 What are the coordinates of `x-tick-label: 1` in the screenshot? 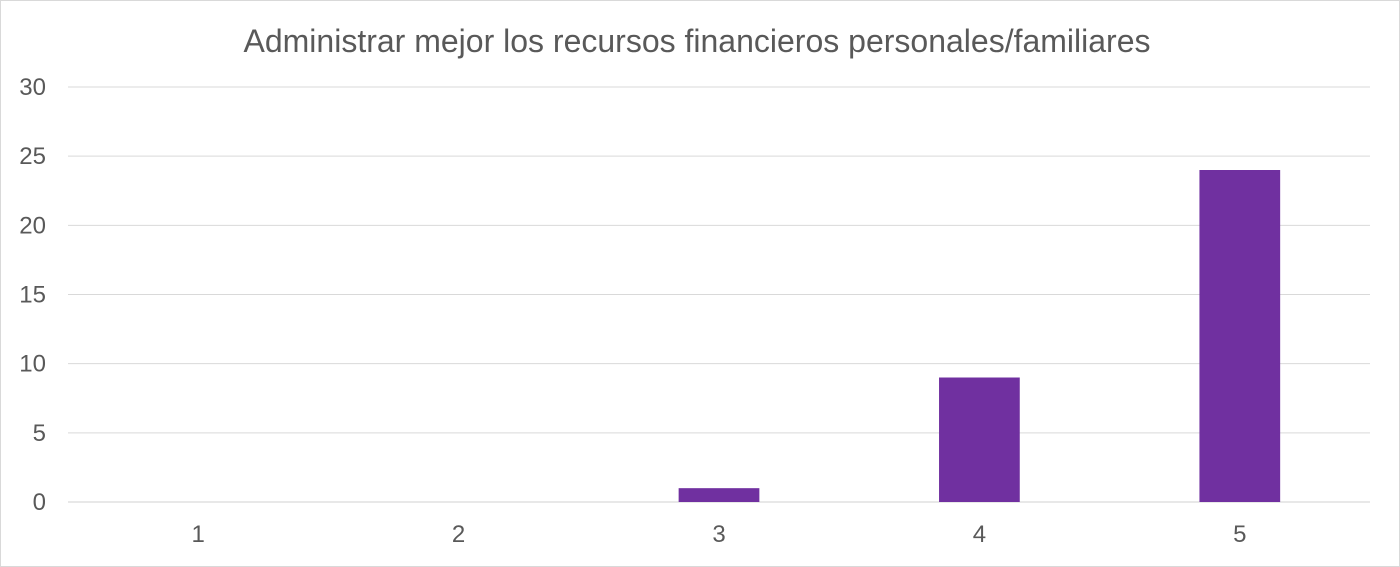 It's located at (198, 534).